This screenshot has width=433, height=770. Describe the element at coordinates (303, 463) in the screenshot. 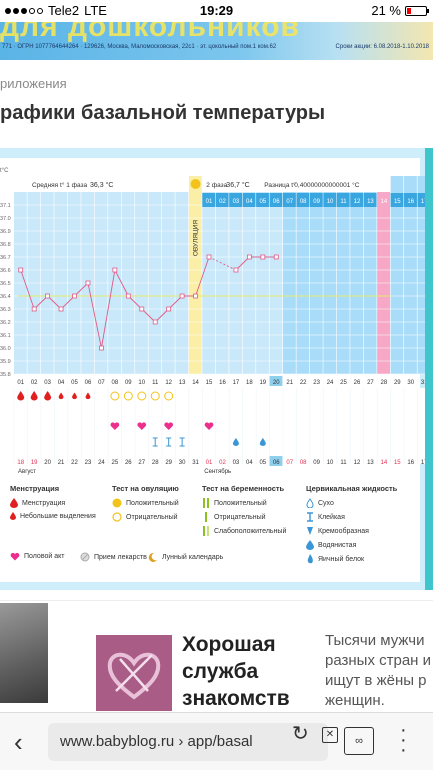

I see `calendar-date-label: 08` at that location.